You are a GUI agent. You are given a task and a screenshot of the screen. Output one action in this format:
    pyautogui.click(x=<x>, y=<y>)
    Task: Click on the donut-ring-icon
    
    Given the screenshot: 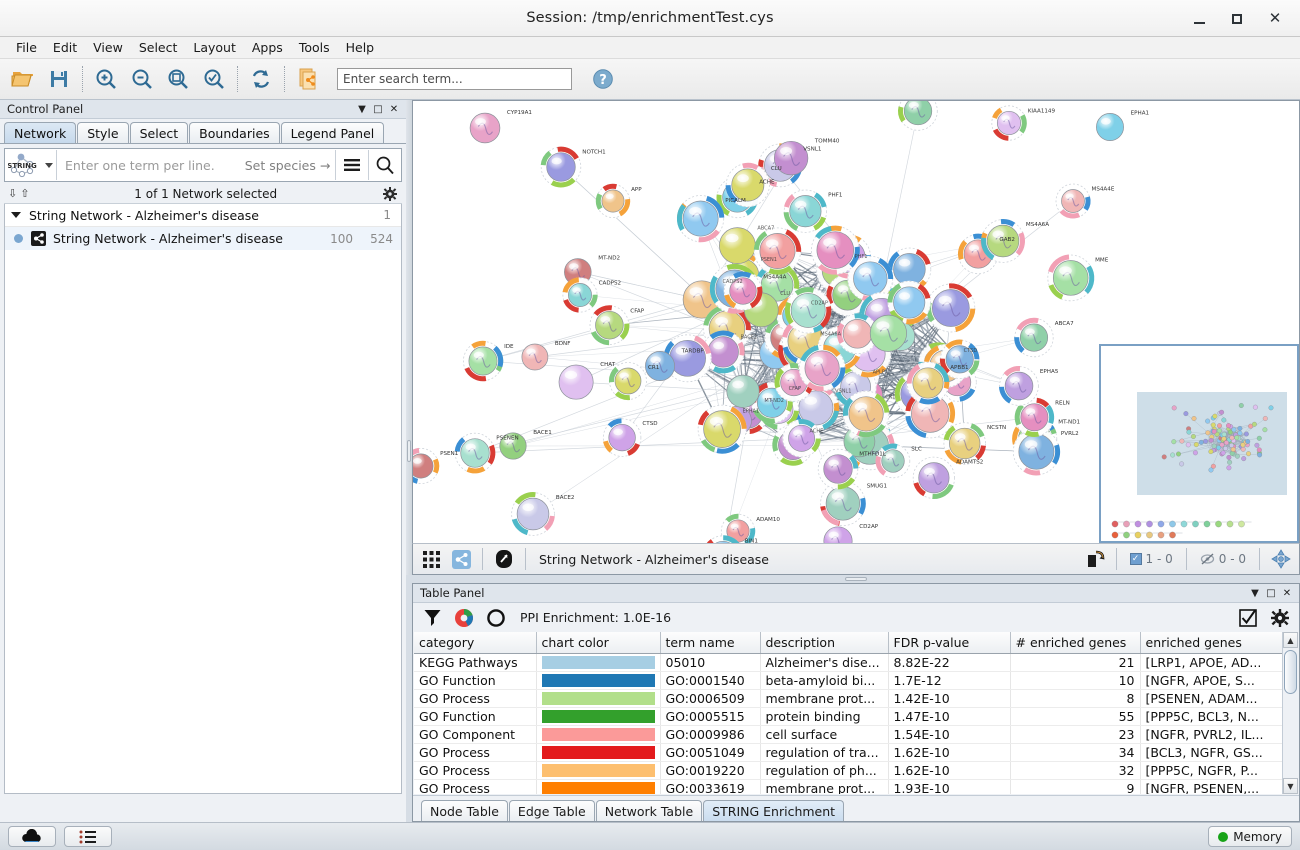 What is the action you would take?
    pyautogui.click(x=496, y=618)
    